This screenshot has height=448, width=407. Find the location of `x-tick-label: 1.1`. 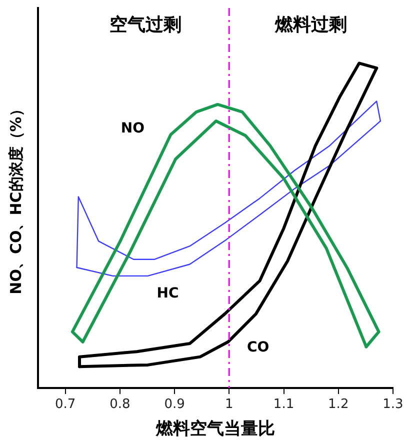

x-tick-label: 1.1 is located at coordinates (283, 404).